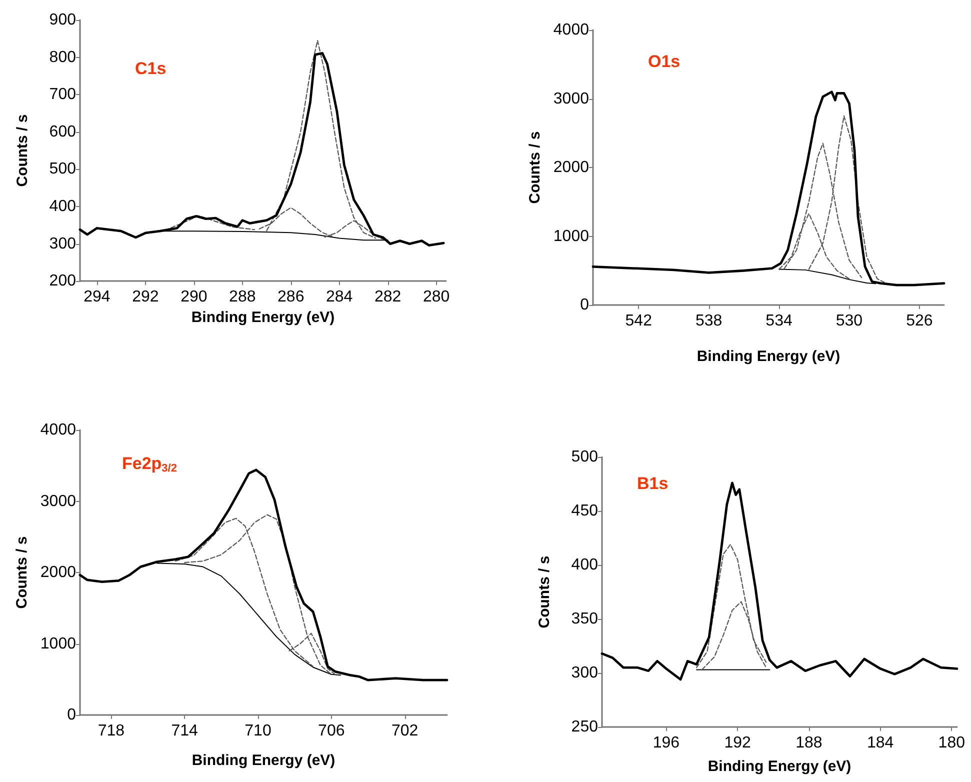  Describe the element at coordinates (584, 511) in the screenshot. I see `y-tick-label: 450` at that location.